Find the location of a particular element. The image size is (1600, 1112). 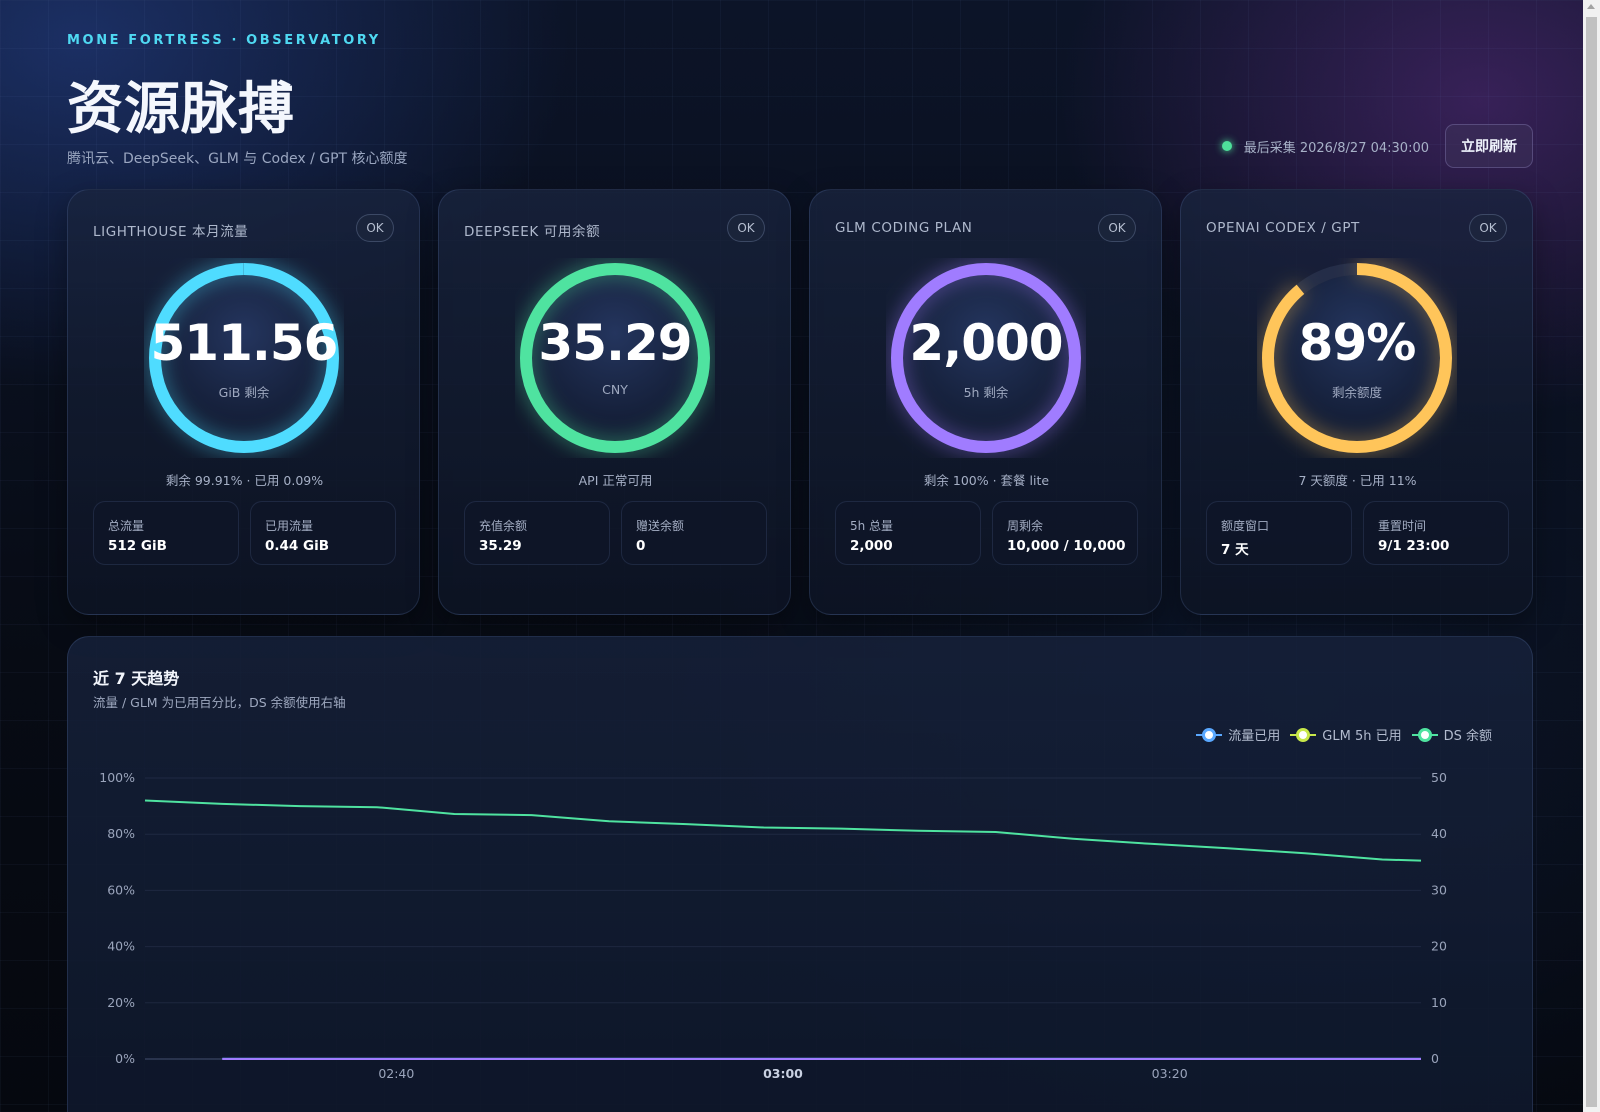

ring-value: 89% is located at coordinates (1357, 343).